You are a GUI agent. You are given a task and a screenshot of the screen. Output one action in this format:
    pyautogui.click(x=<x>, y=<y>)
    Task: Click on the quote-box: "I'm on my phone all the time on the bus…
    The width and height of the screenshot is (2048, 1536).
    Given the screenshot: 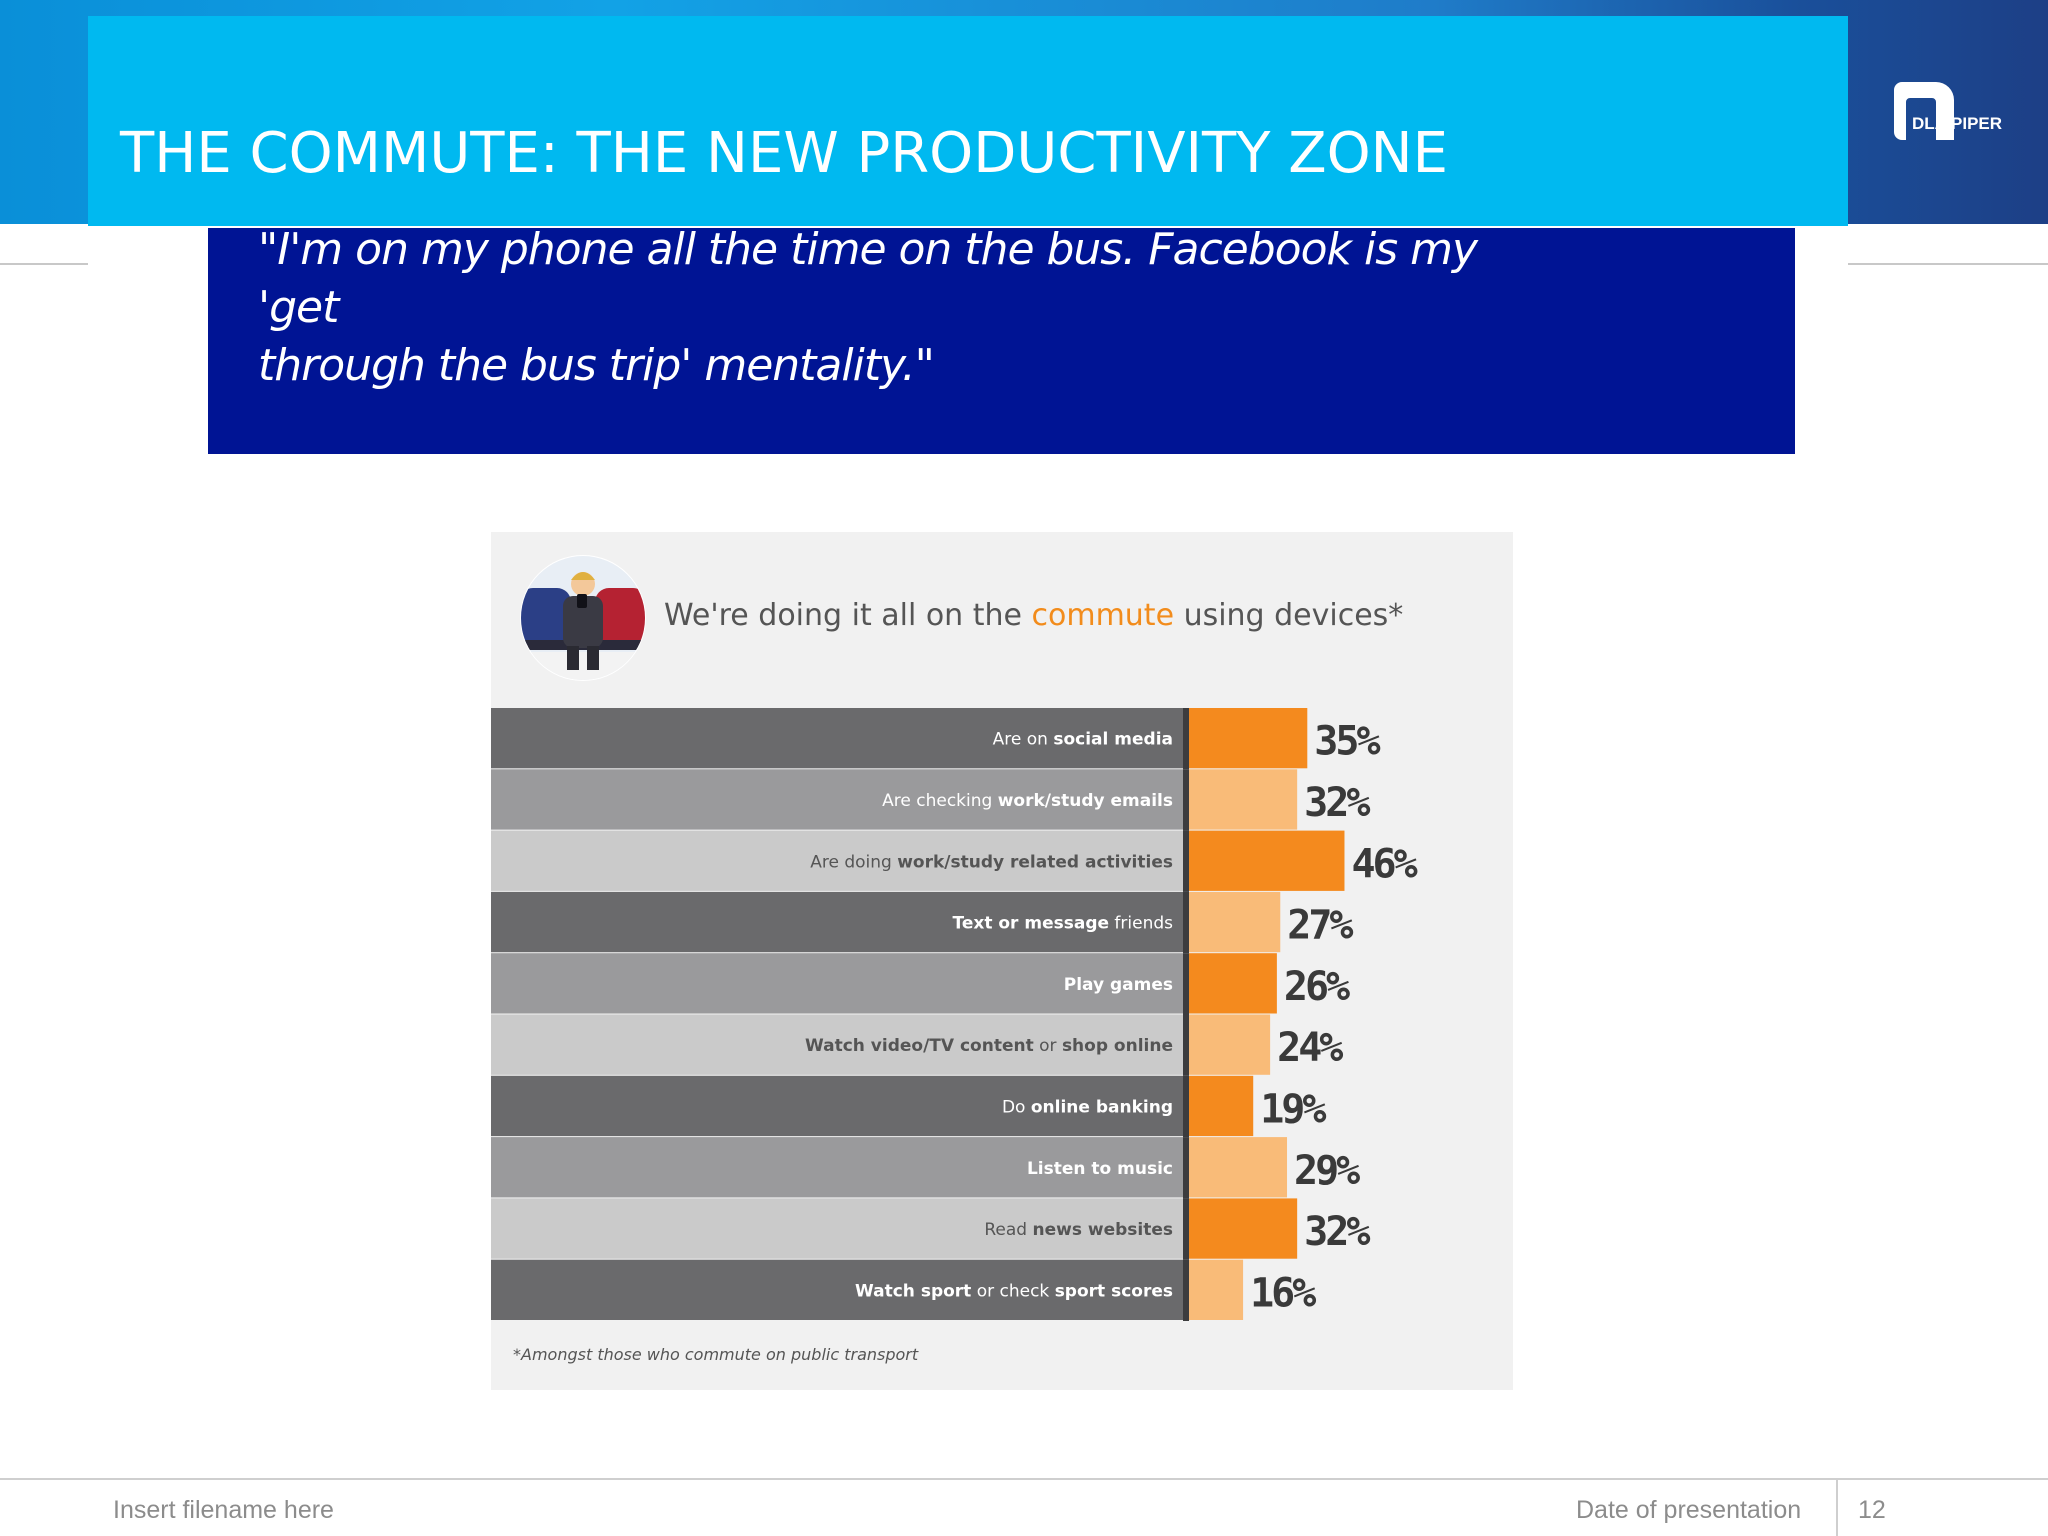 What is the action you would take?
    pyautogui.click(x=1001, y=339)
    